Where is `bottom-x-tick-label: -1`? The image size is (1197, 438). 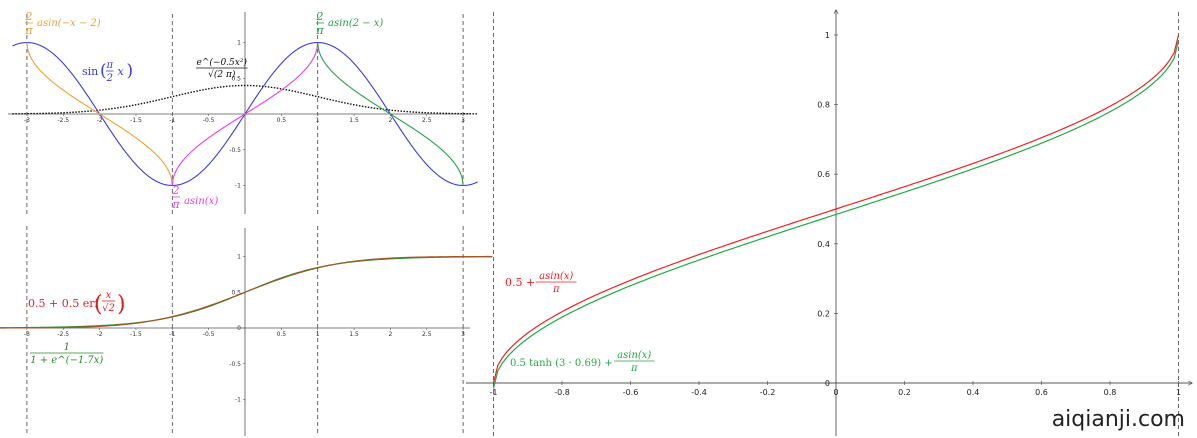 bottom-x-tick-label: -1 is located at coordinates (172, 334).